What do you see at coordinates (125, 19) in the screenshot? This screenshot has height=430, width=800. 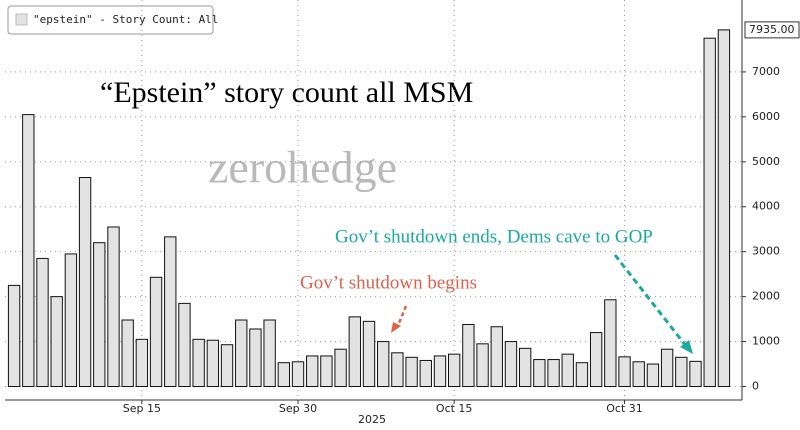 I see `legend-label: "epstein" - Story Count: All` at bounding box center [125, 19].